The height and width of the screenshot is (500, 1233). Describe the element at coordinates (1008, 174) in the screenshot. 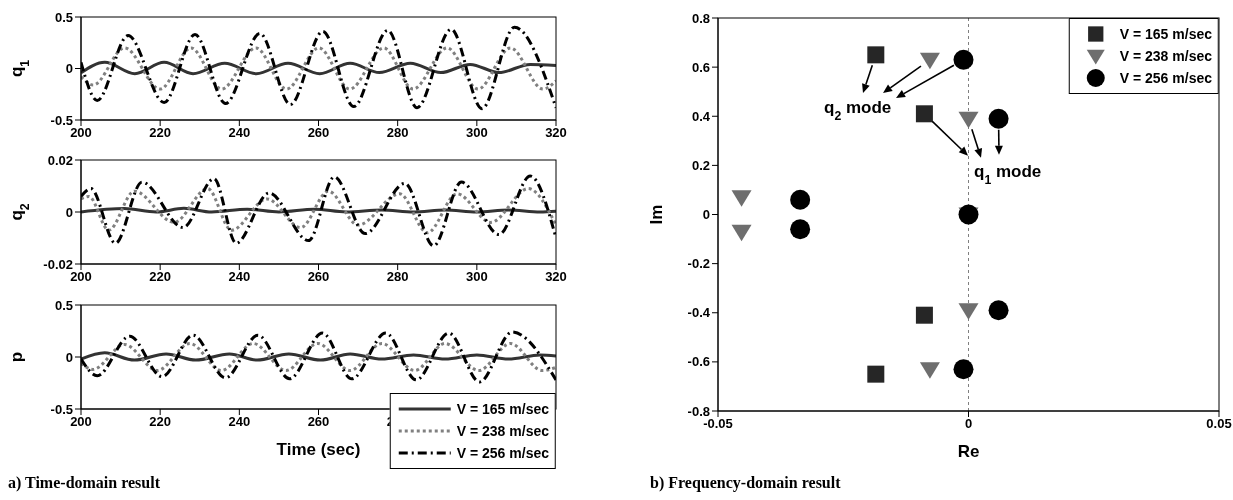

I see `annotation: q$_{1}$ mode` at that location.